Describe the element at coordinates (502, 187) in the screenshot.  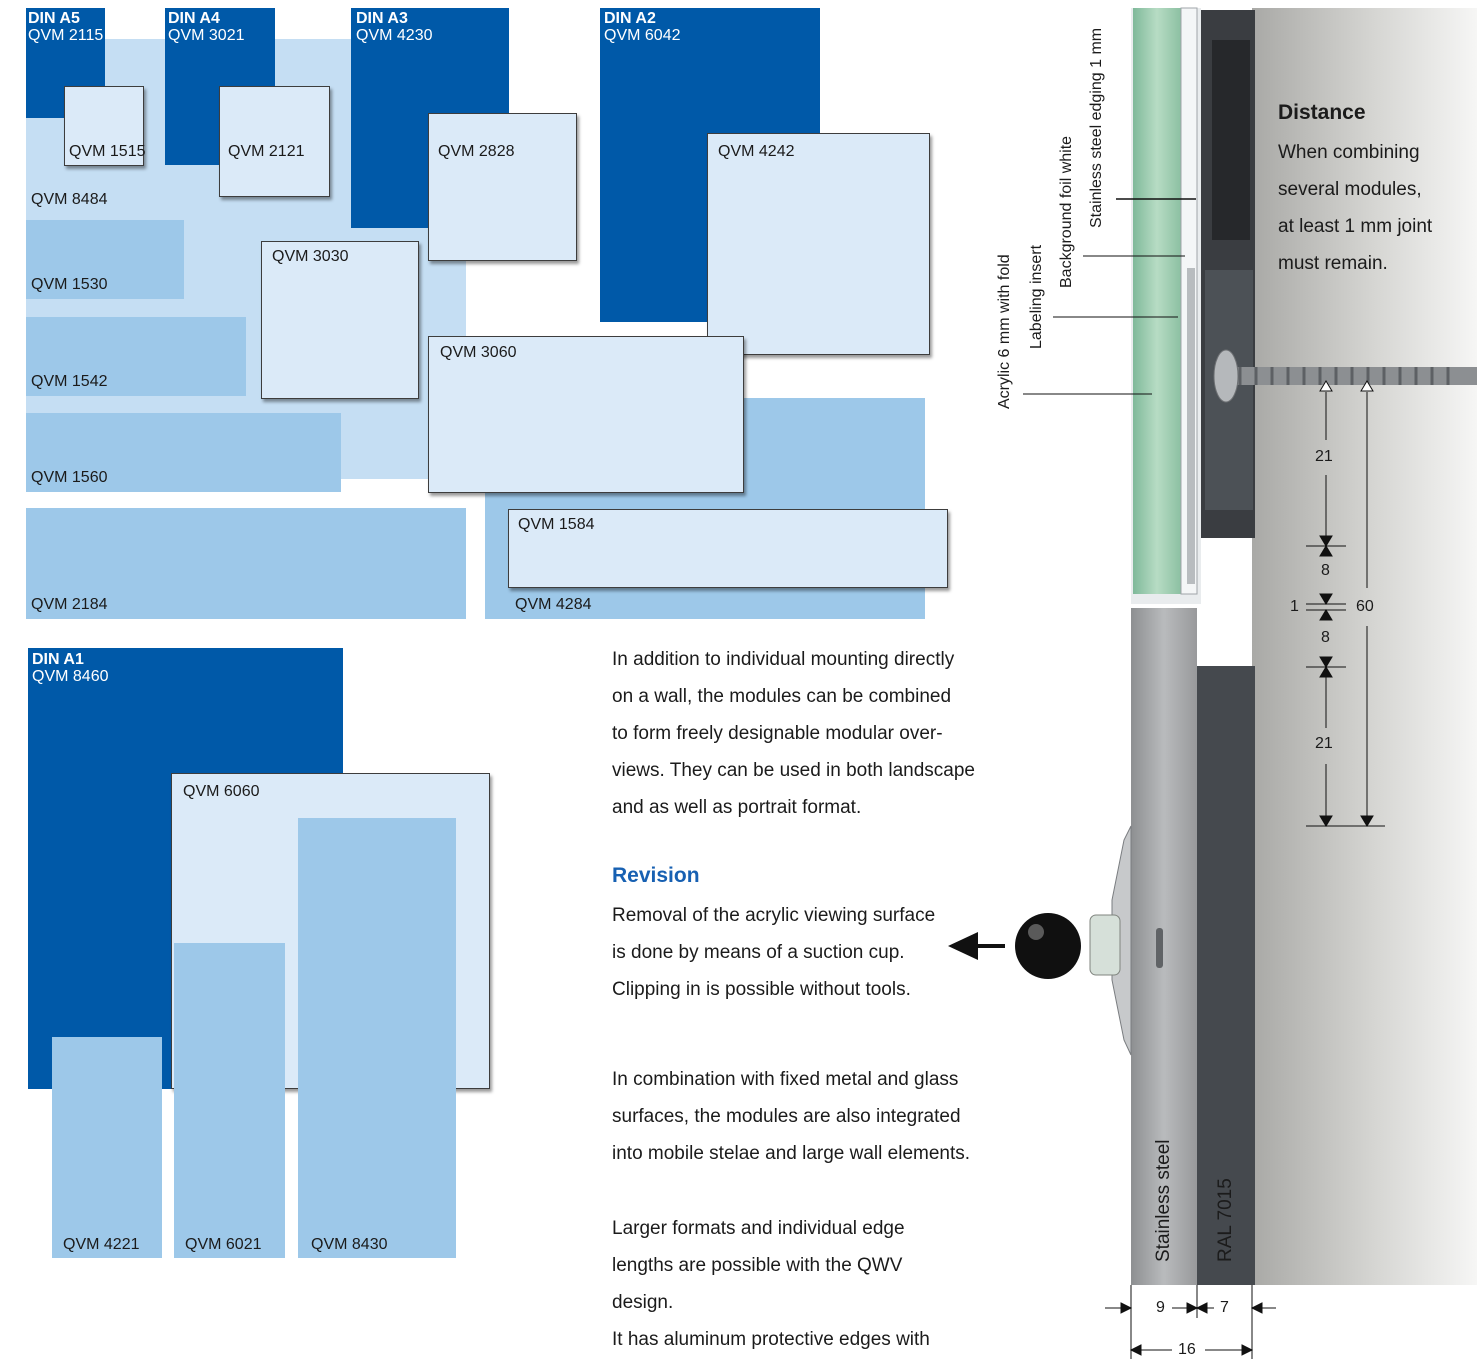
I see `qvm2828-panel` at that location.